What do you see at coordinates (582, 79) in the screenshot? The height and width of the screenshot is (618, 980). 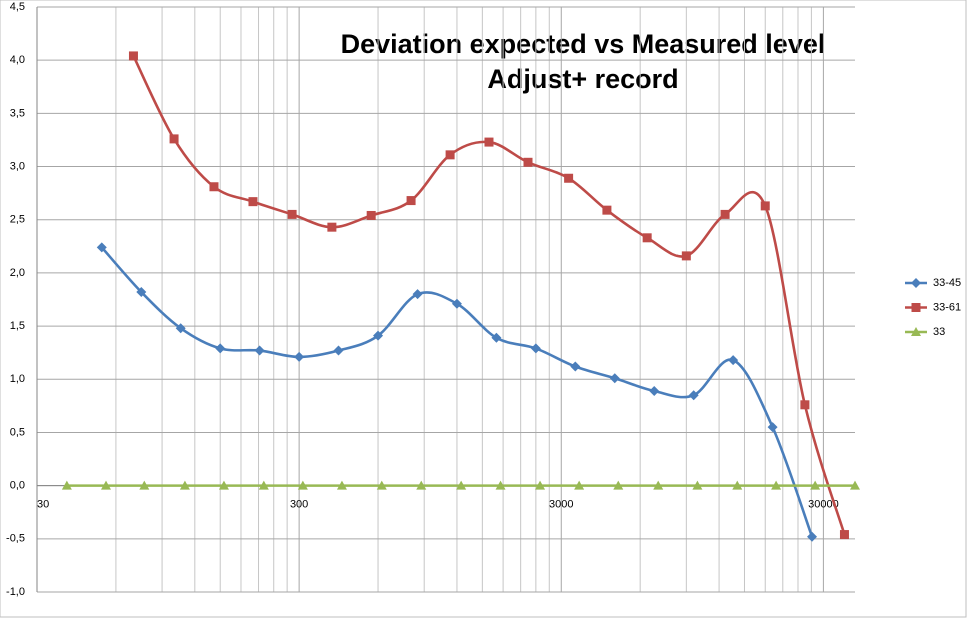 I see `chart-title: Adjust+ record` at bounding box center [582, 79].